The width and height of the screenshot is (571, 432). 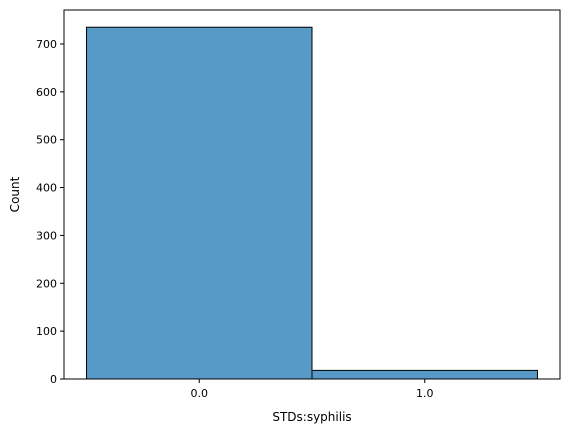 What do you see at coordinates (46, 140) in the screenshot?
I see `y-tick-label: 500` at bounding box center [46, 140].